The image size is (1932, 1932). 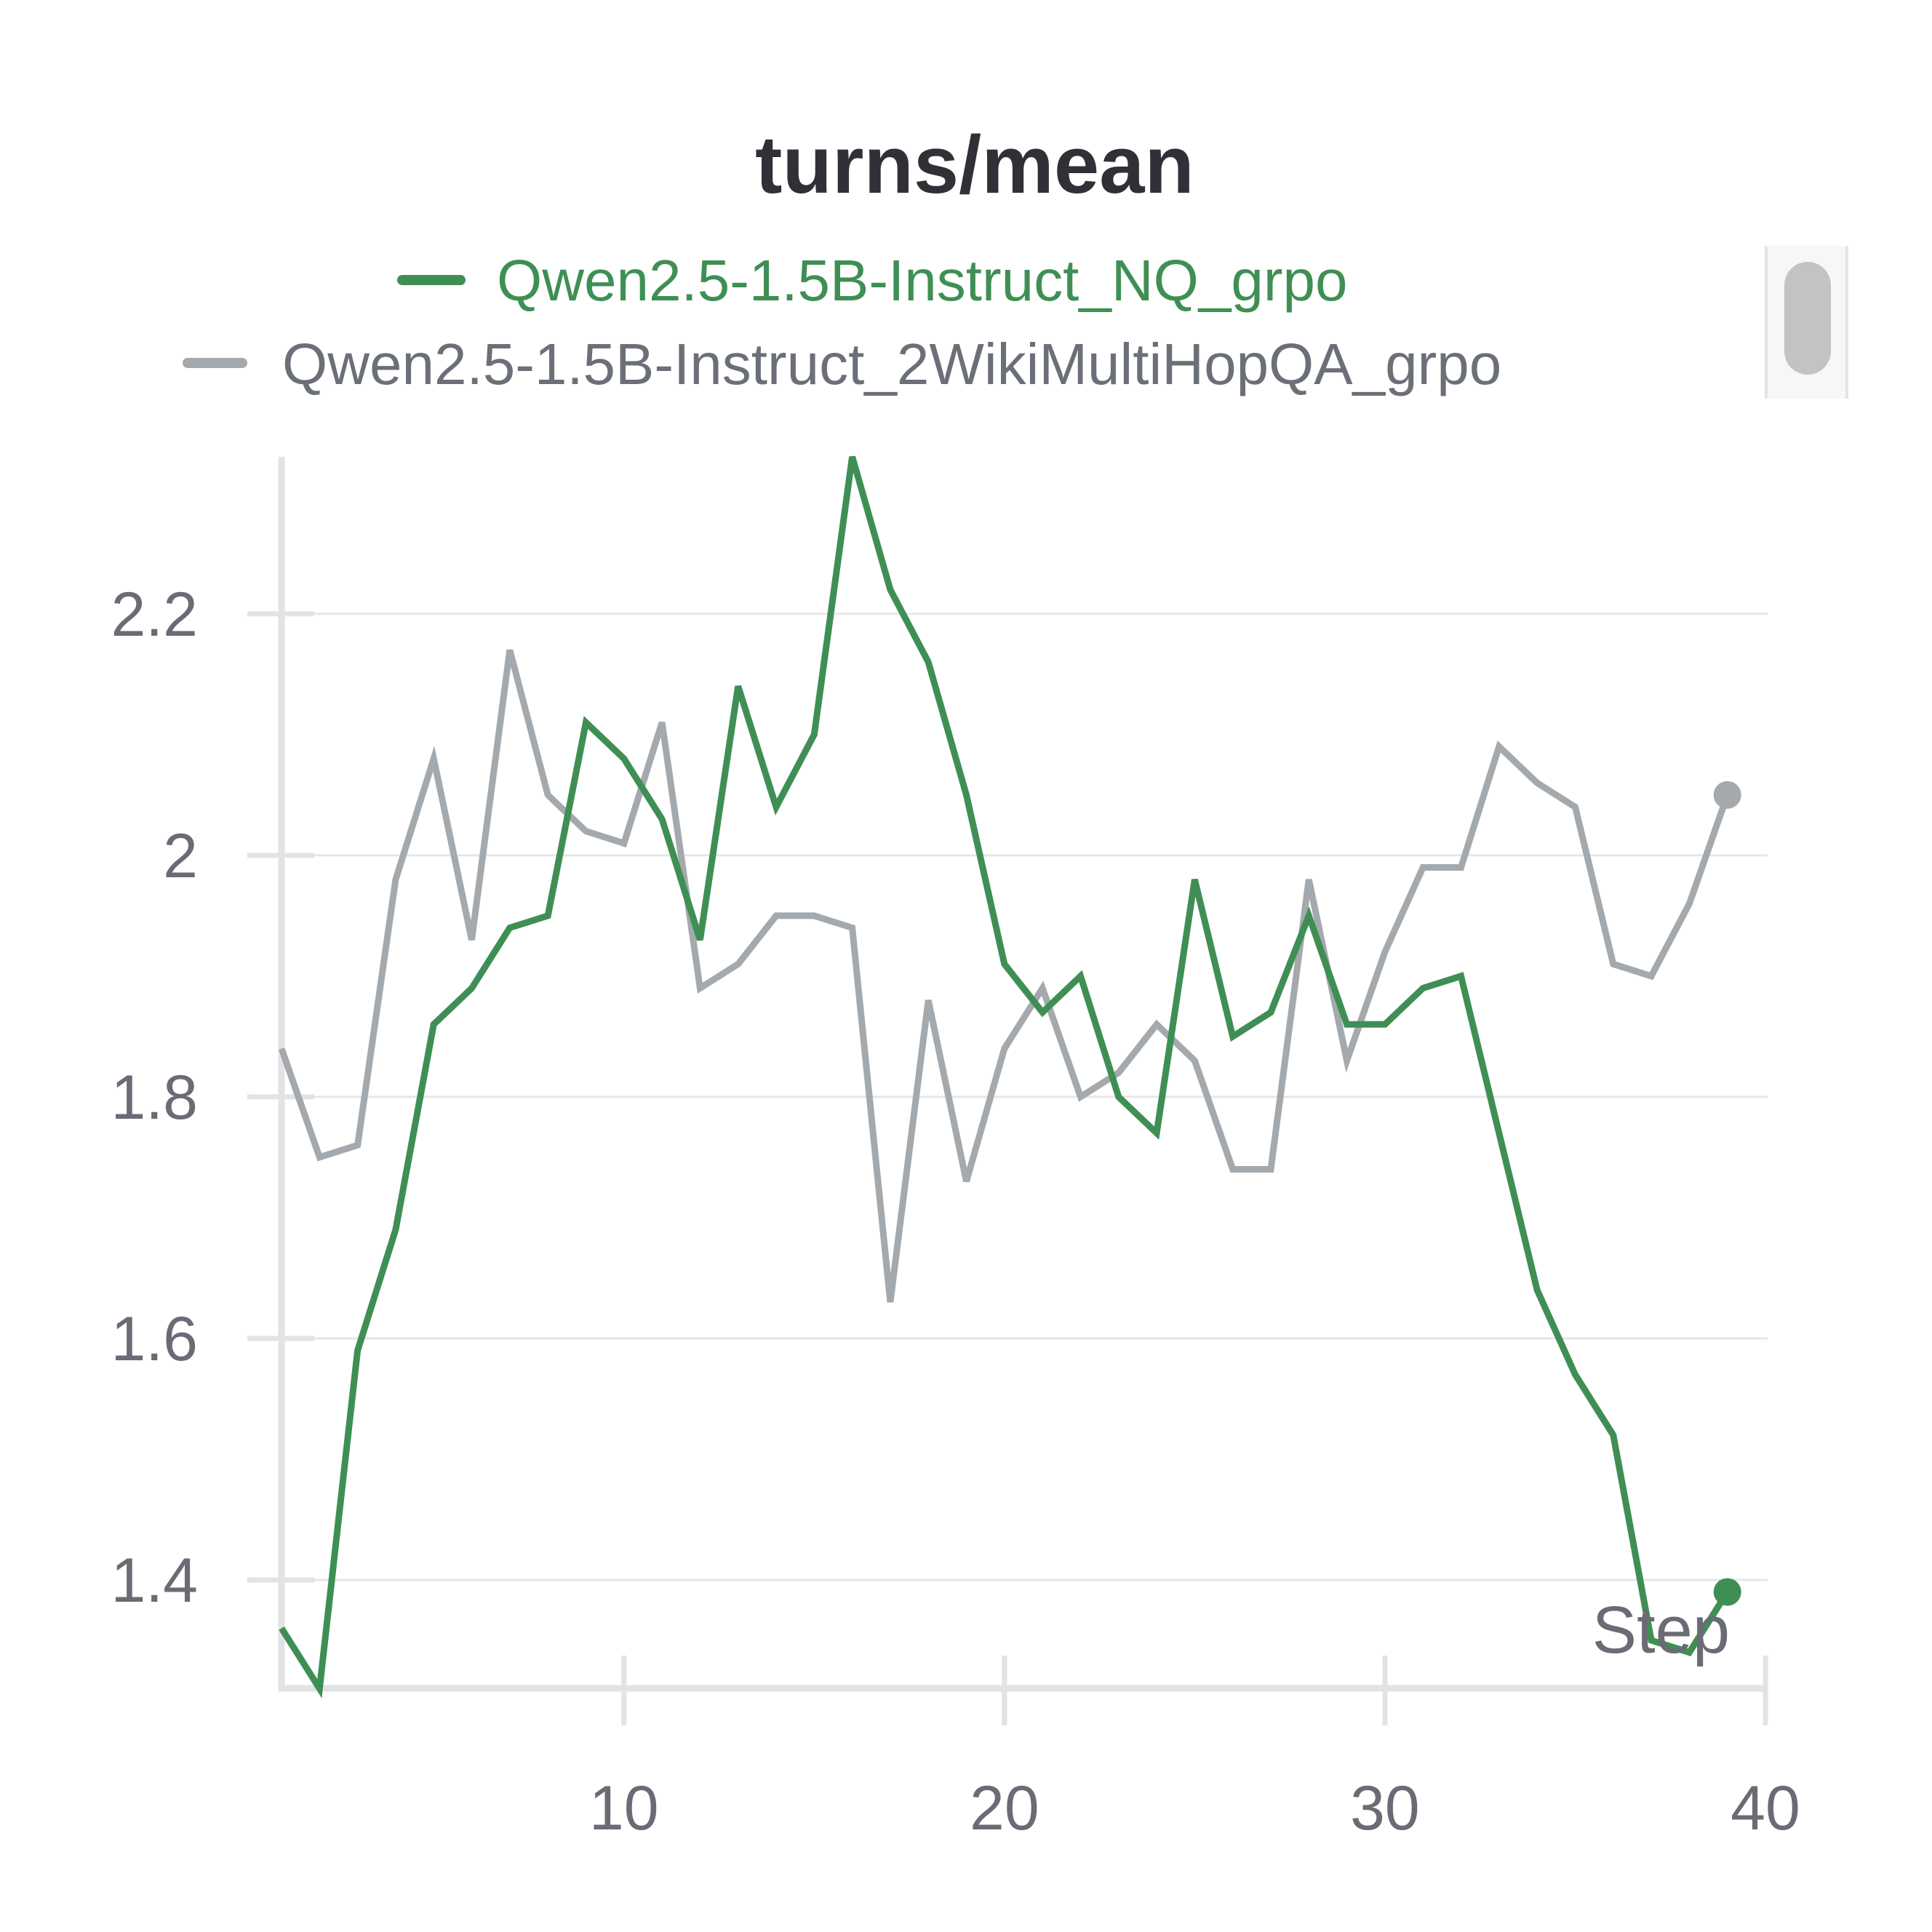 I want to click on x-tick-label: 30, so click(x=1385, y=1808).